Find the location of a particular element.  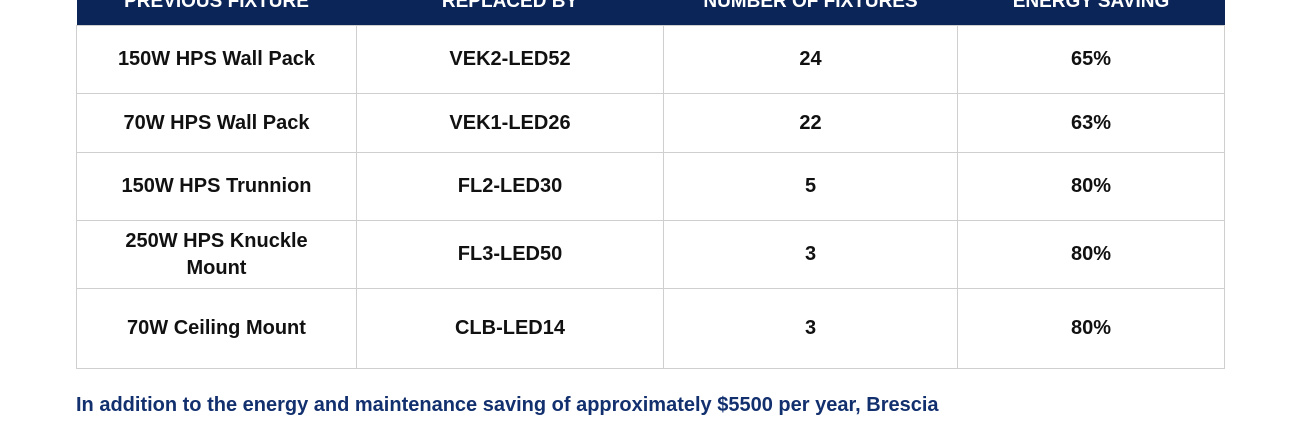

header-cell: NUMBER OF FIXTURES is located at coordinates (810, 13).